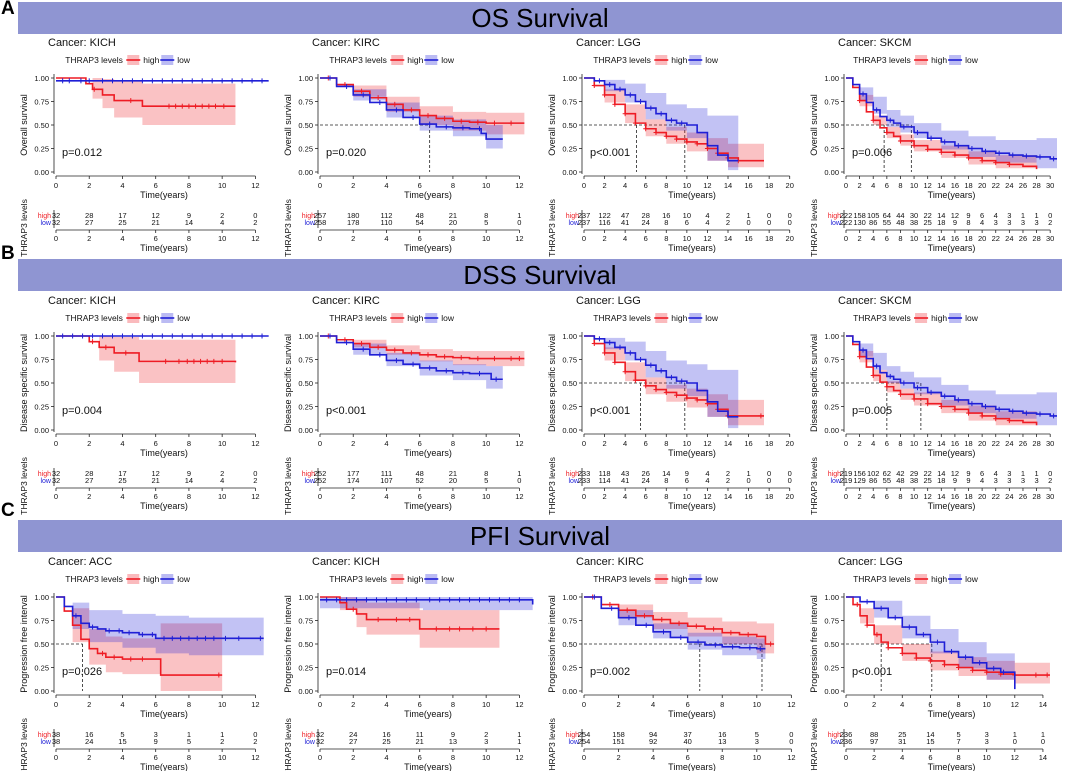 This screenshot has height=771, width=1065. I want to click on risk-x-tick-label: 14, so click(1043, 757).